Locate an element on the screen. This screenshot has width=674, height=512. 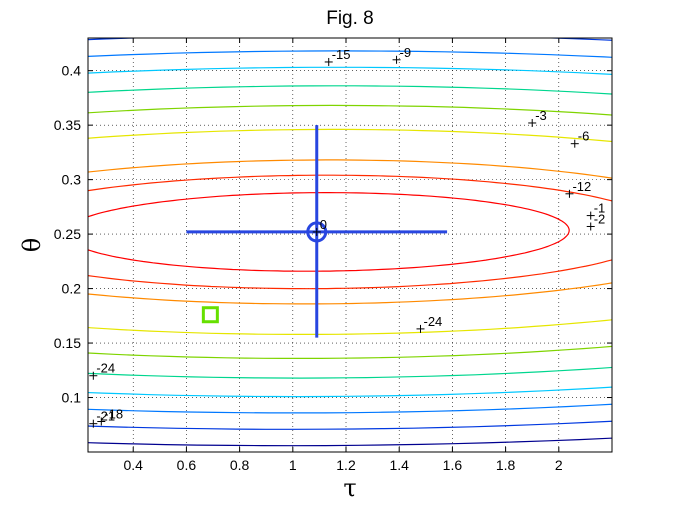
y-tick-label: 0.1 is located at coordinates (72, 398).